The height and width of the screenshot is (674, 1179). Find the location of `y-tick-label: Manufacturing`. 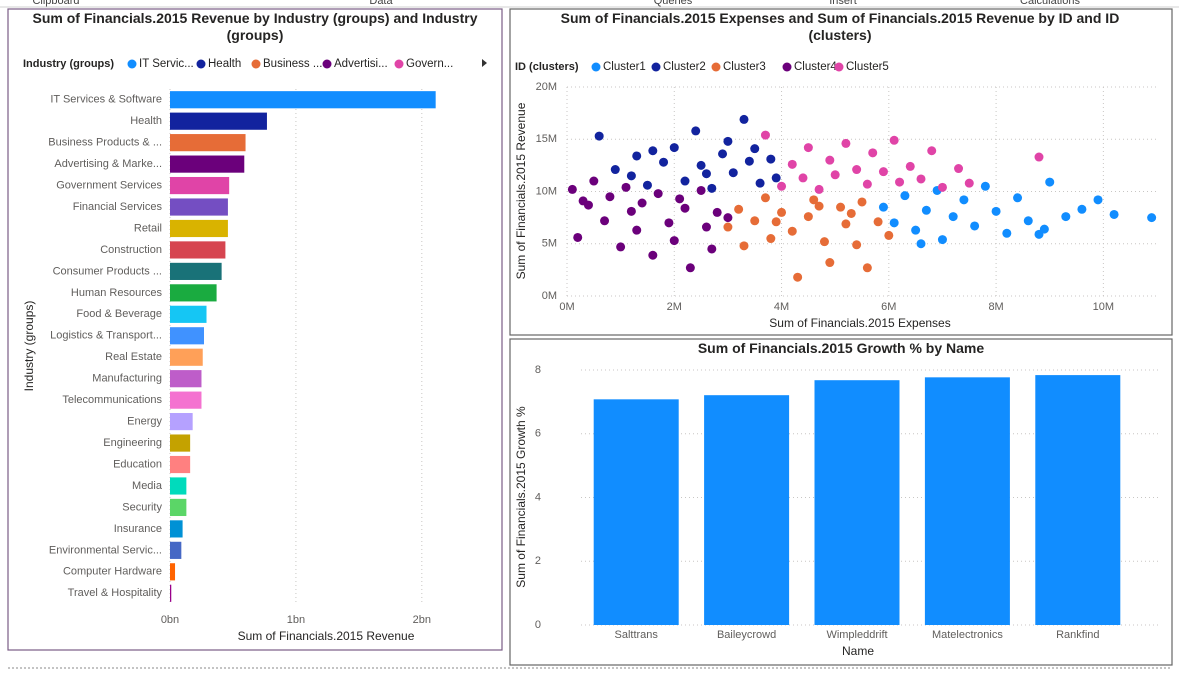

y-tick-label: Manufacturing is located at coordinates (127, 379).